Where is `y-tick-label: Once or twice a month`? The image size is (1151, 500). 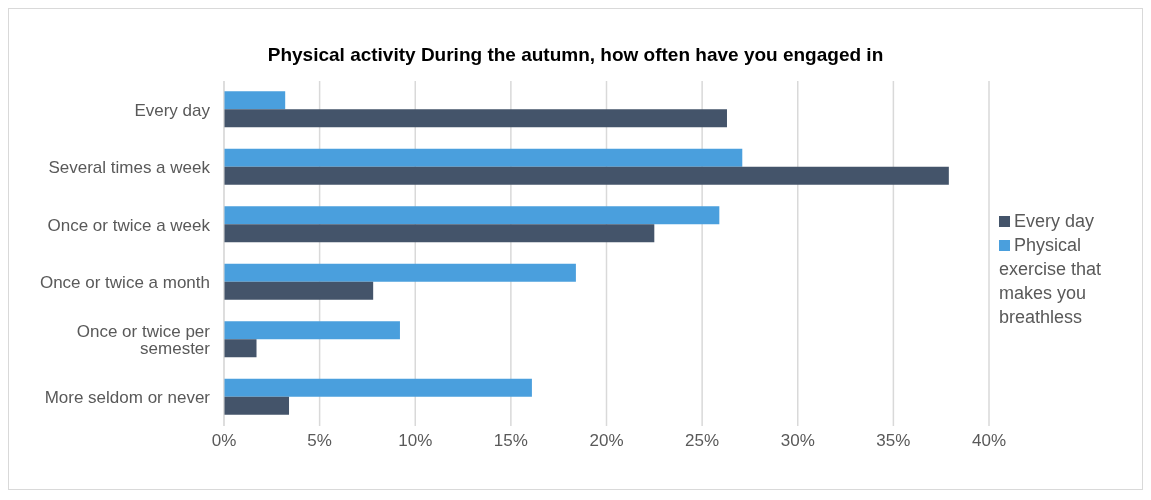 y-tick-label: Once or twice a month is located at coordinates (124, 283).